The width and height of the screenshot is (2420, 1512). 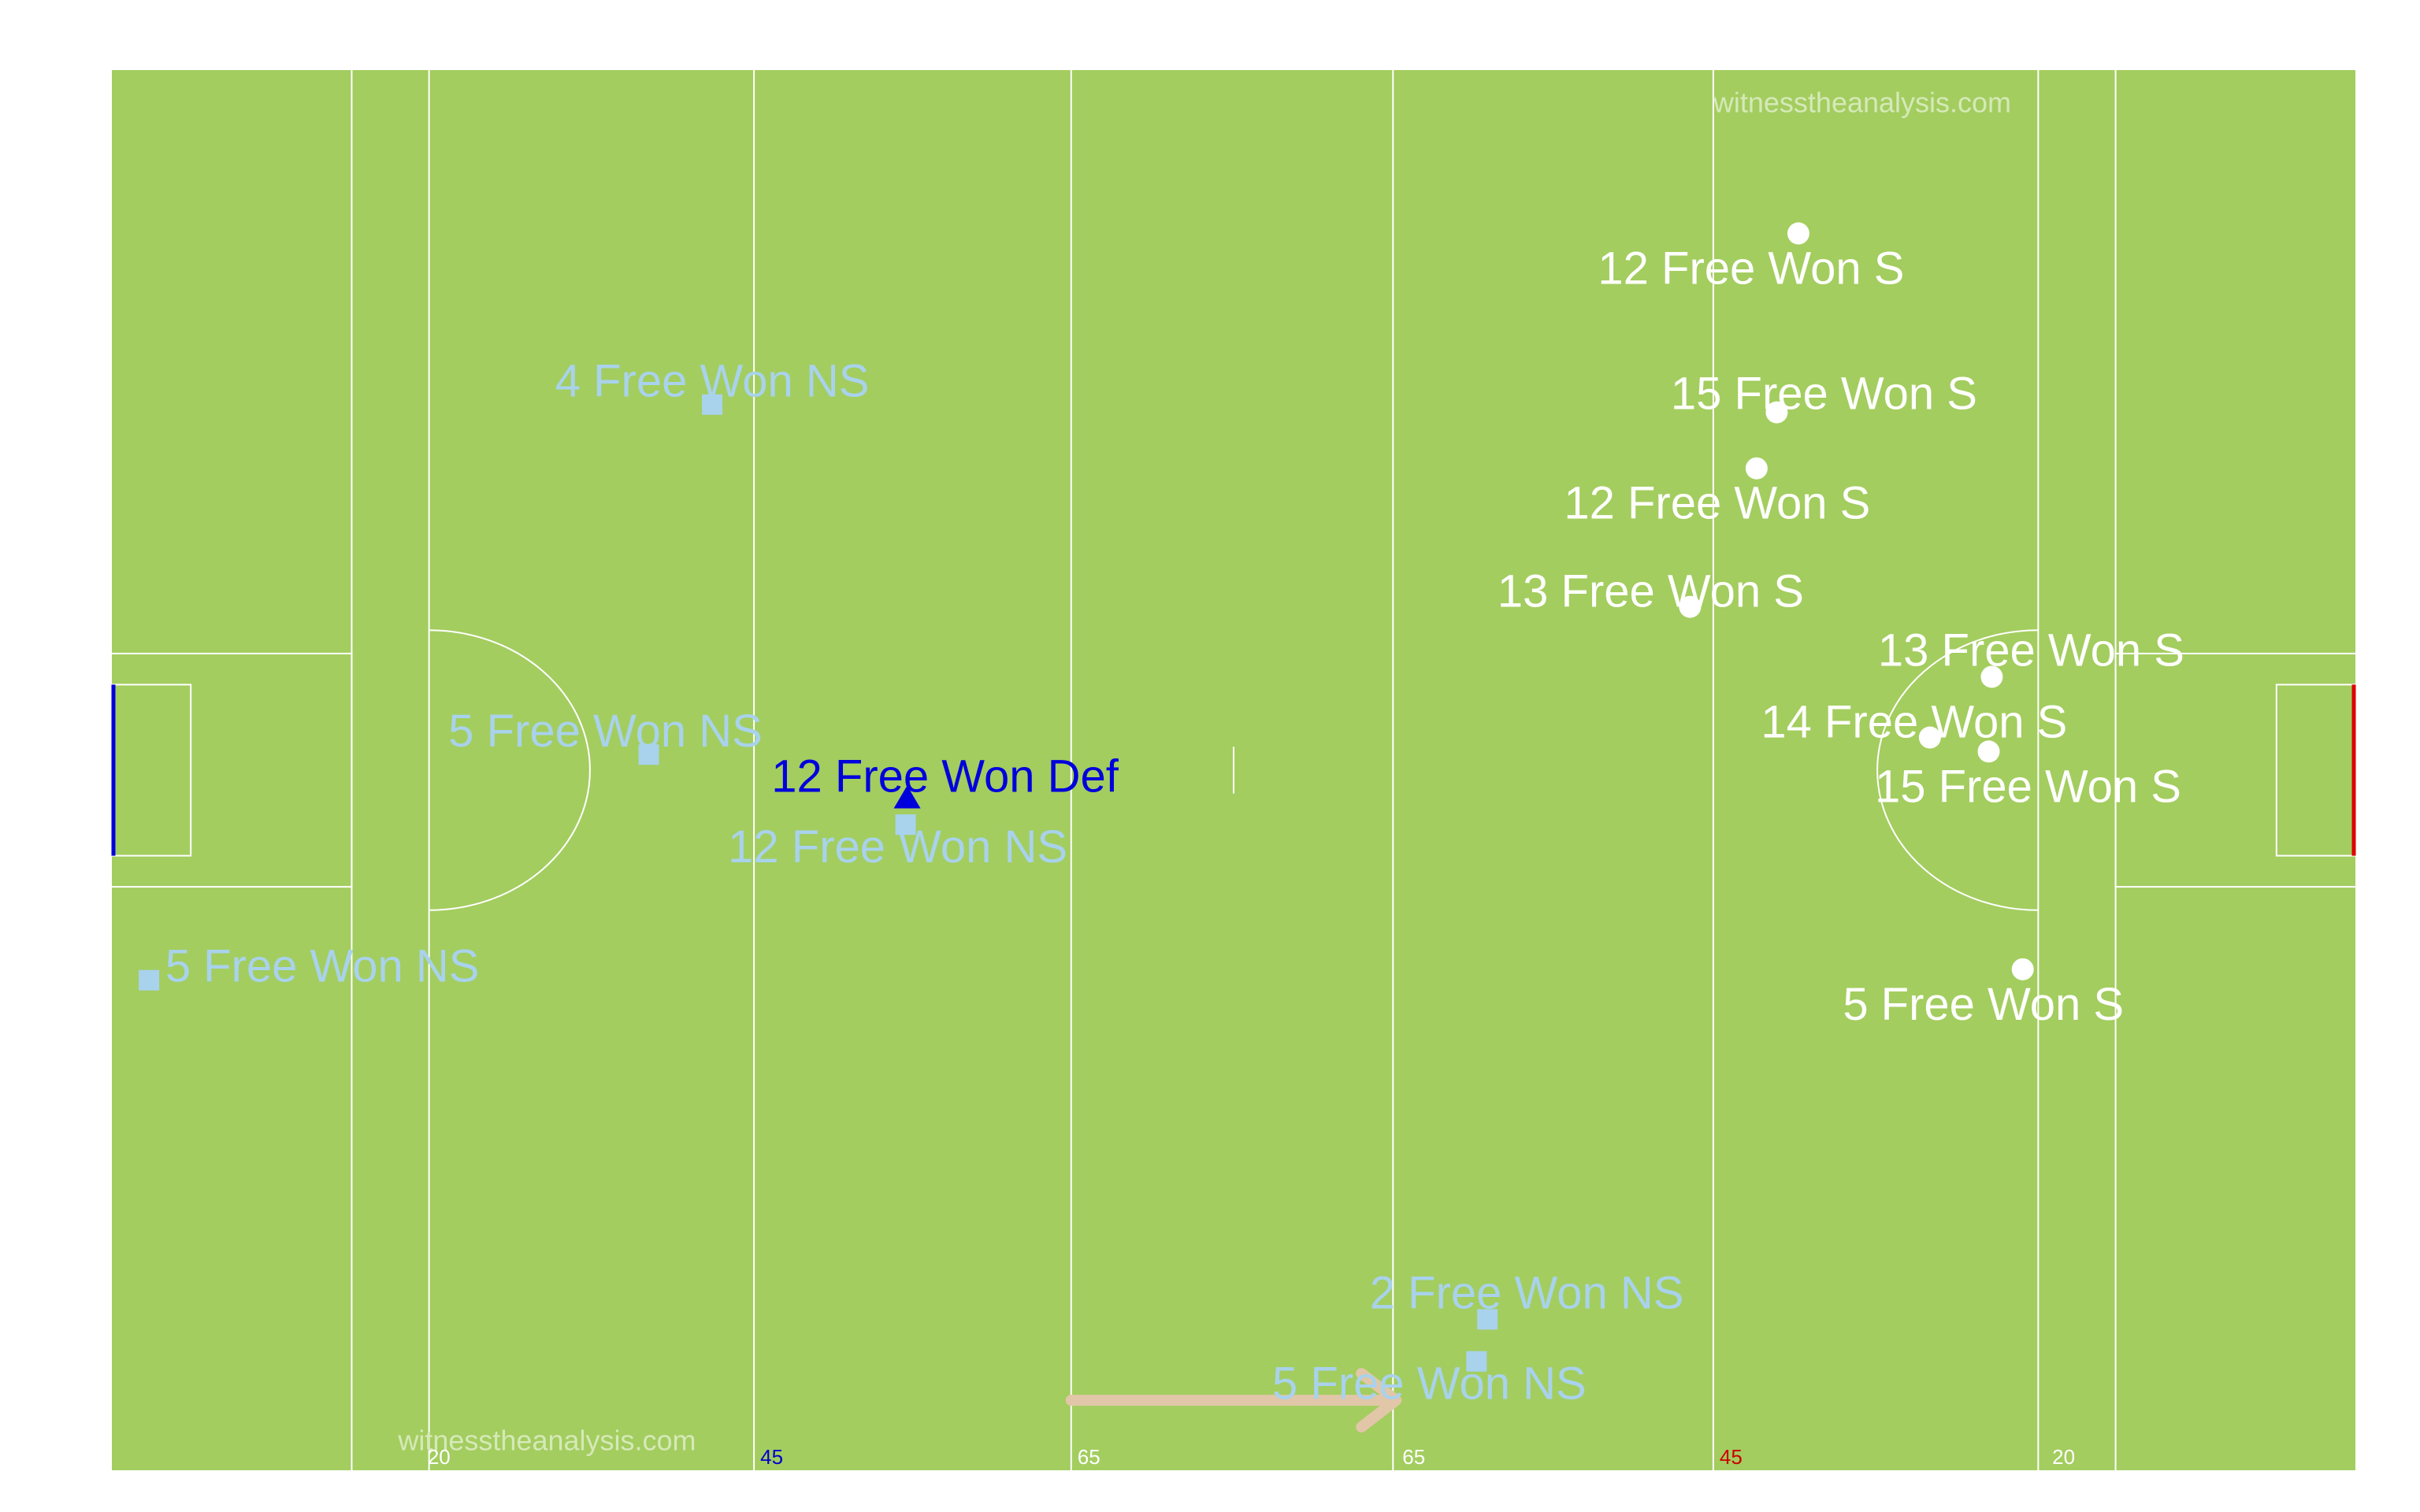 What do you see at coordinates (945, 776) in the screenshot?
I see `data-label: 12 Free Won Def` at bounding box center [945, 776].